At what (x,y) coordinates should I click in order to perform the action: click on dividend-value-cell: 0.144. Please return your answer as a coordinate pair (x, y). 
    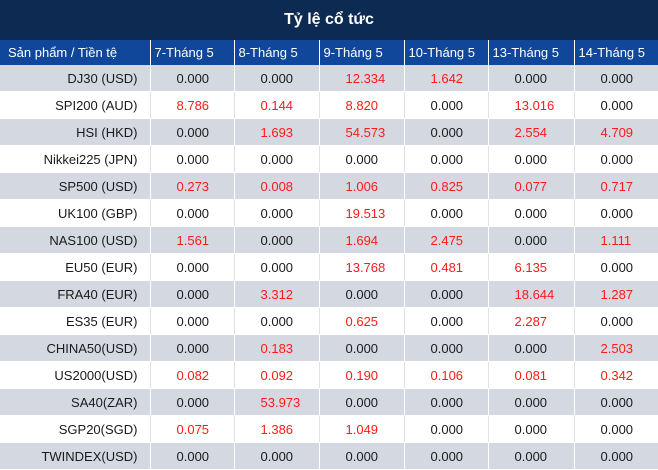
    Looking at the image, I should click on (277, 105).